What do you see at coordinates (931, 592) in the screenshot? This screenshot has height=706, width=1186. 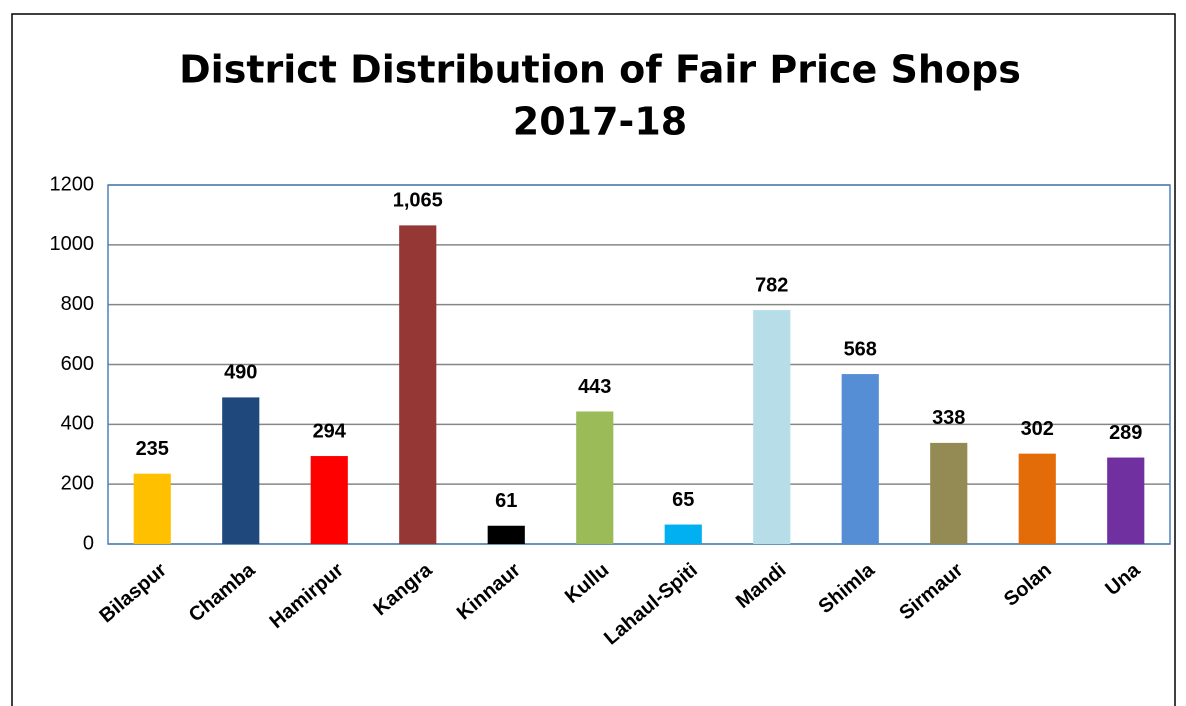 I see `x-tick-label: Sirmaur` at bounding box center [931, 592].